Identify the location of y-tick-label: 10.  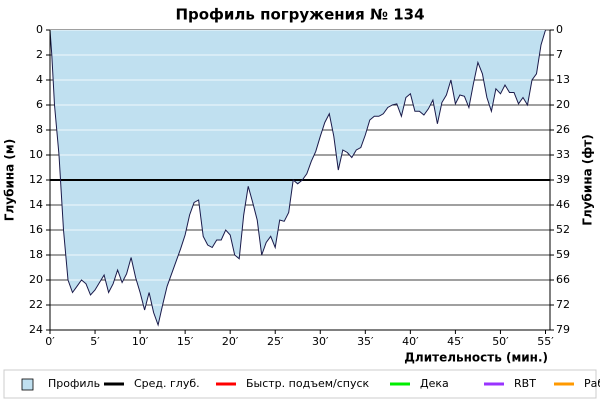
(36, 154).